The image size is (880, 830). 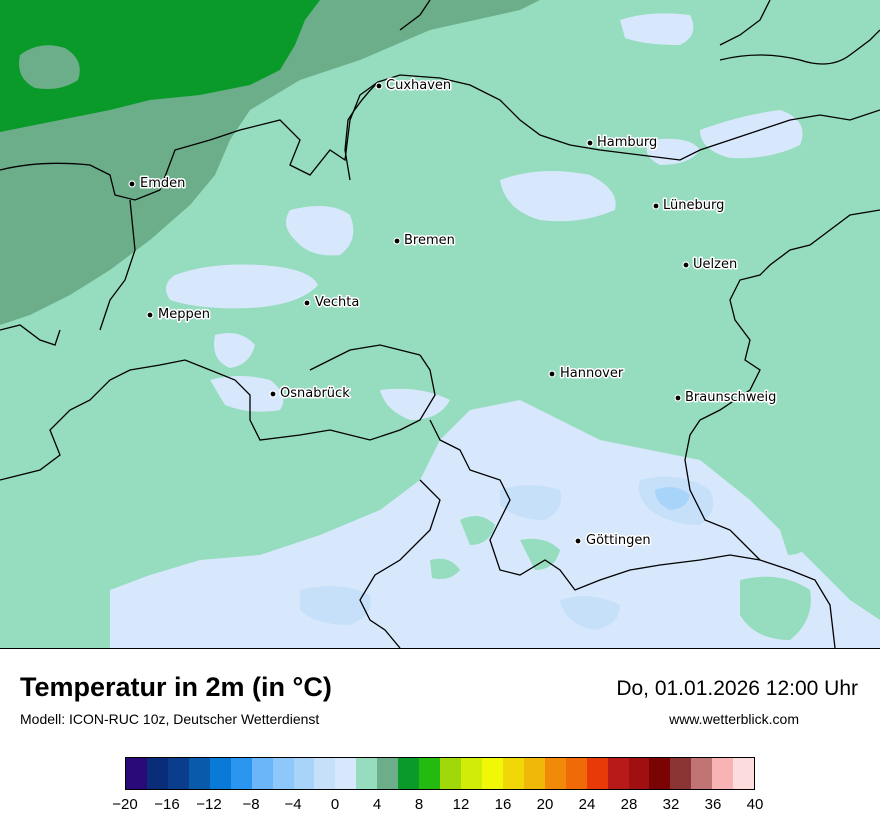 I want to click on svg-text: Lüneburg, so click(x=693, y=205).